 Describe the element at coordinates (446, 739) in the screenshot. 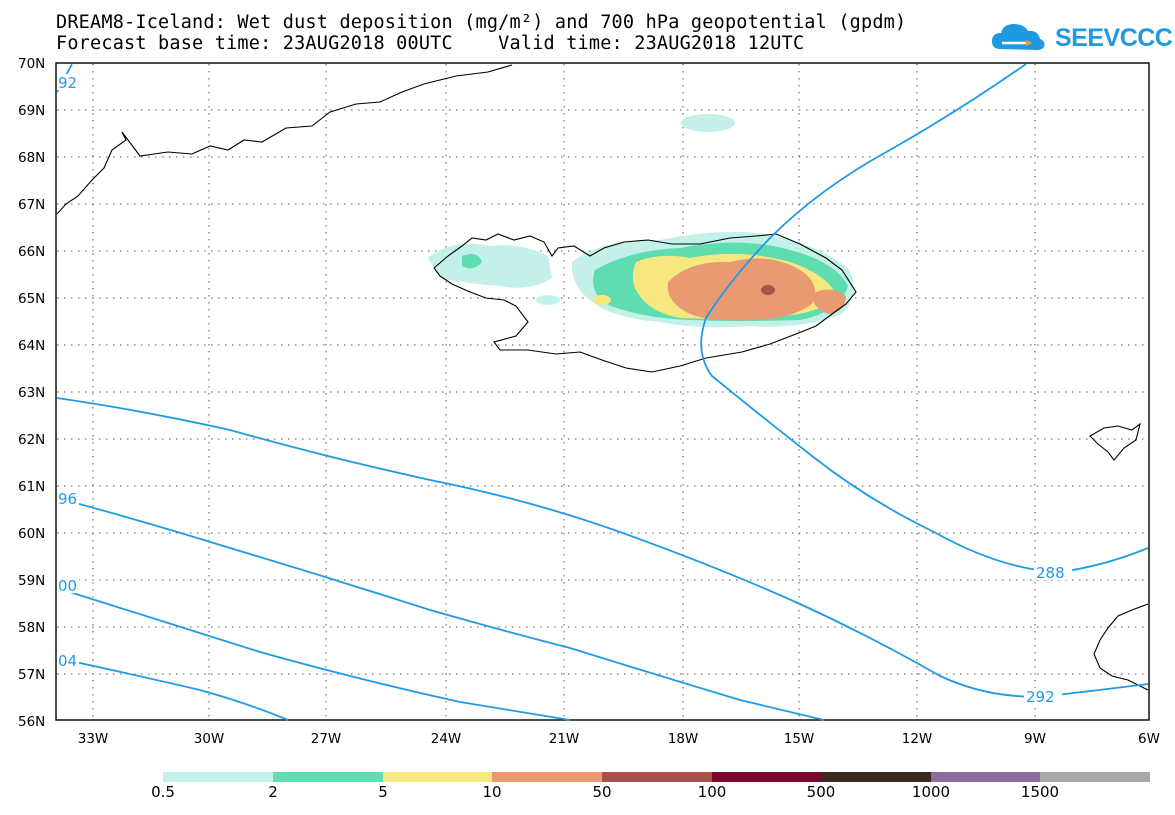

I see `lon-label: 24W` at that location.